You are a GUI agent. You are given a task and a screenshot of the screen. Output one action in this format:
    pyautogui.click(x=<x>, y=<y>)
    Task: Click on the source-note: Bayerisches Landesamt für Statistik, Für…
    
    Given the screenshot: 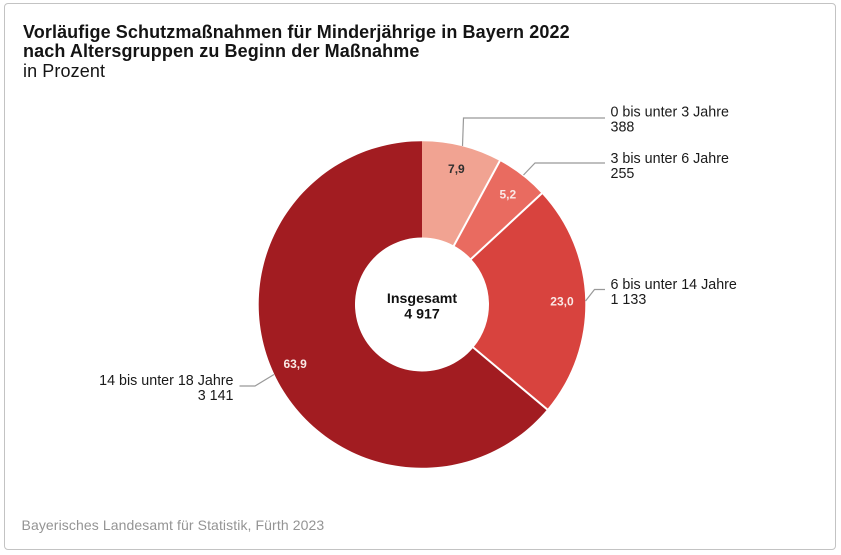 What is the action you would take?
    pyautogui.click(x=173, y=525)
    